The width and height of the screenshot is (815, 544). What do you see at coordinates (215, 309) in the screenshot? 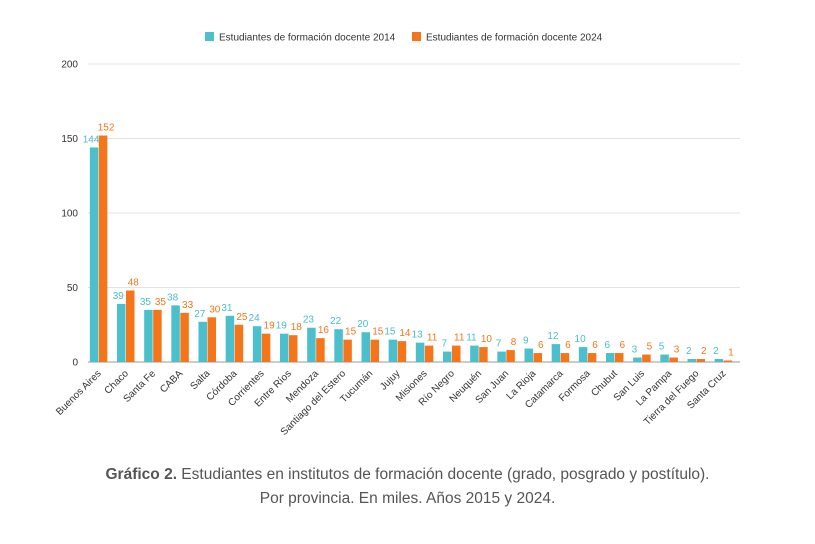
I see `value-label-2024: 30` at bounding box center [215, 309].